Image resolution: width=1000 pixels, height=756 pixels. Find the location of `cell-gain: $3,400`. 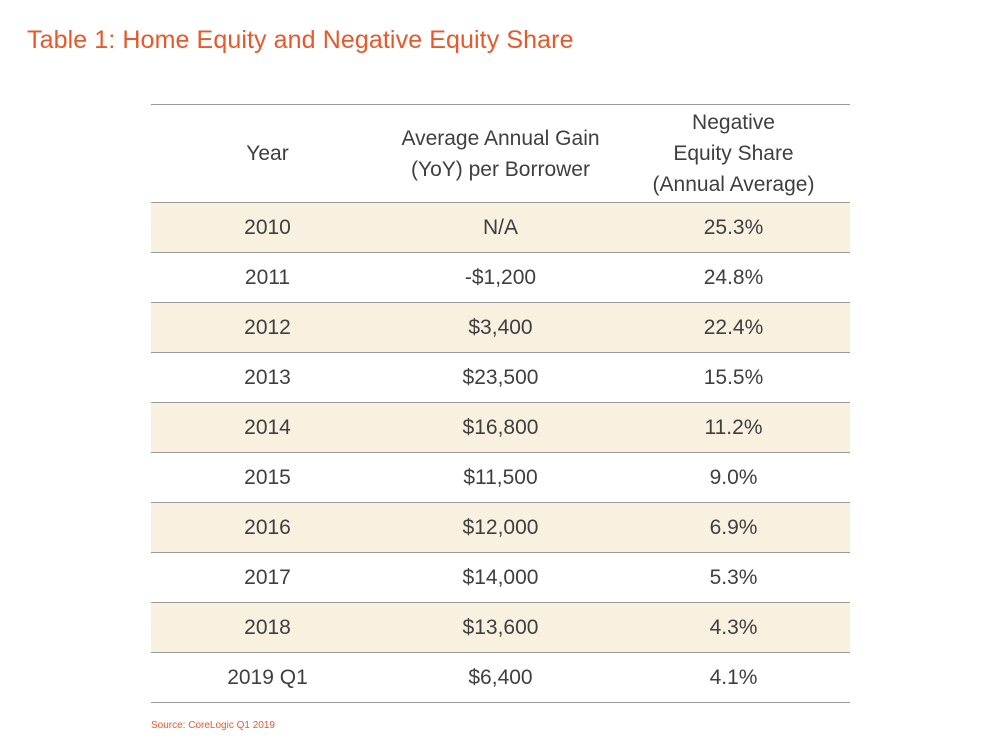

cell-gain: $3,400 is located at coordinates (500, 327).